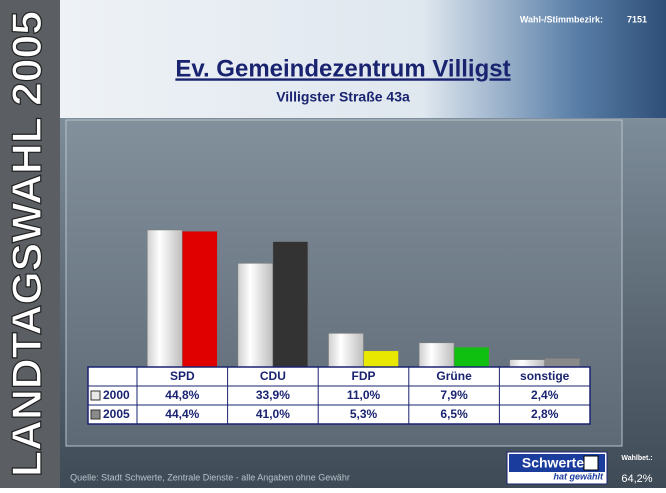  Describe the element at coordinates (454, 414) in the screenshot. I see `value-label: 6,5%` at that location.